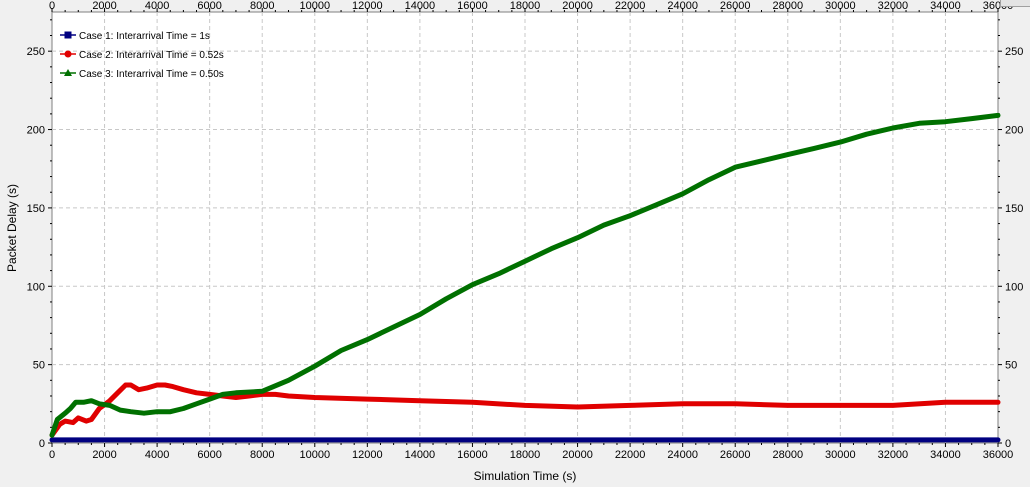 The image size is (1030, 487). I want to click on y-tick-label-right: 50, so click(1011, 366).